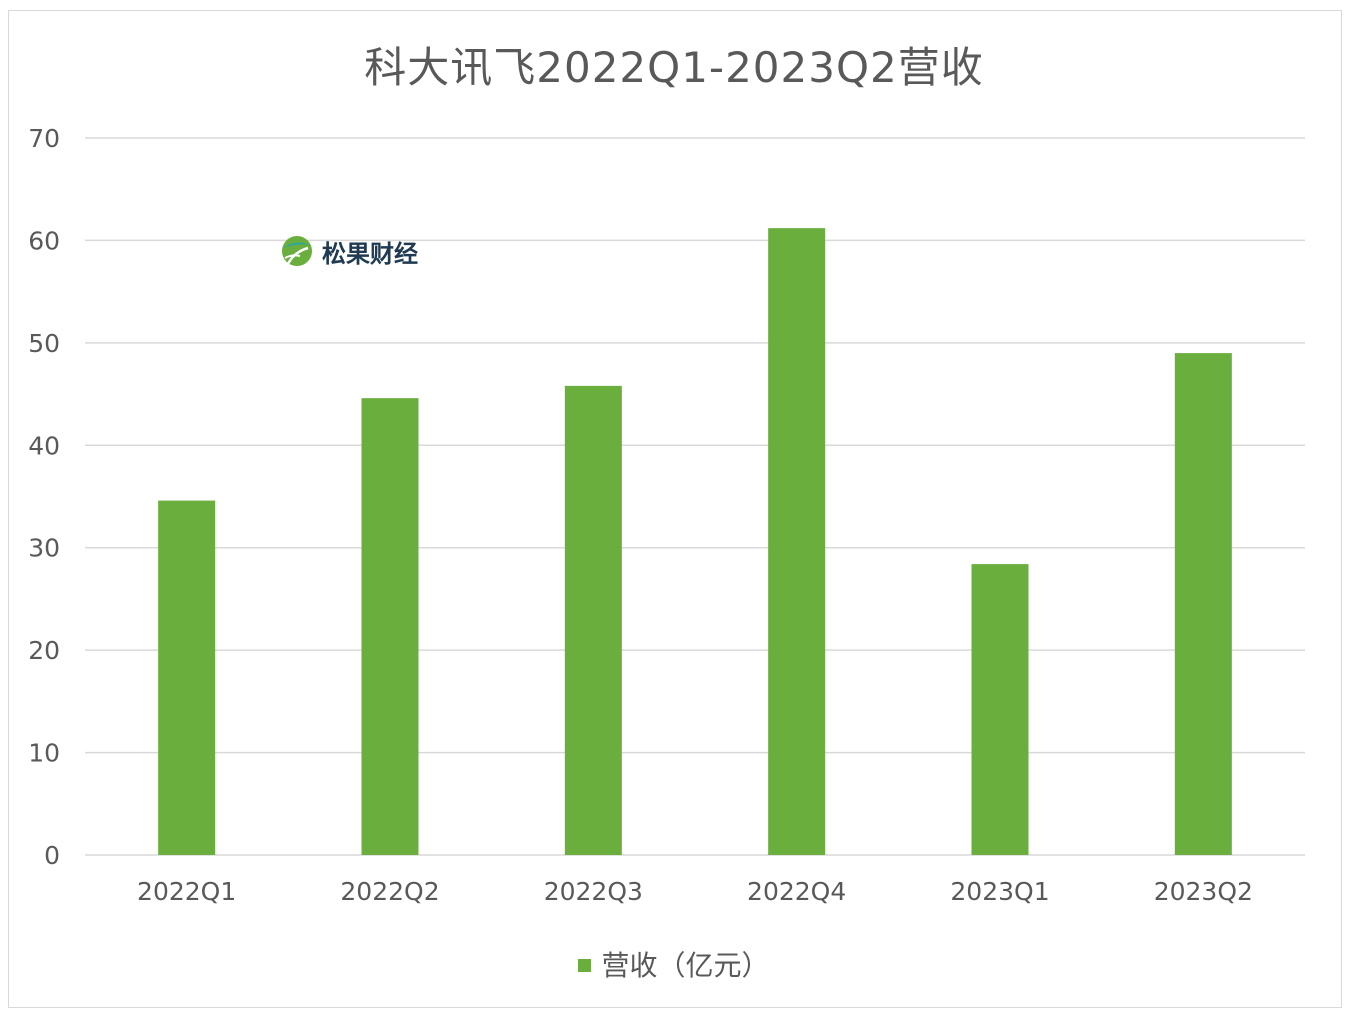 The width and height of the screenshot is (1348, 1020). What do you see at coordinates (297, 251) in the screenshot?
I see `leaf-logo-icon` at bounding box center [297, 251].